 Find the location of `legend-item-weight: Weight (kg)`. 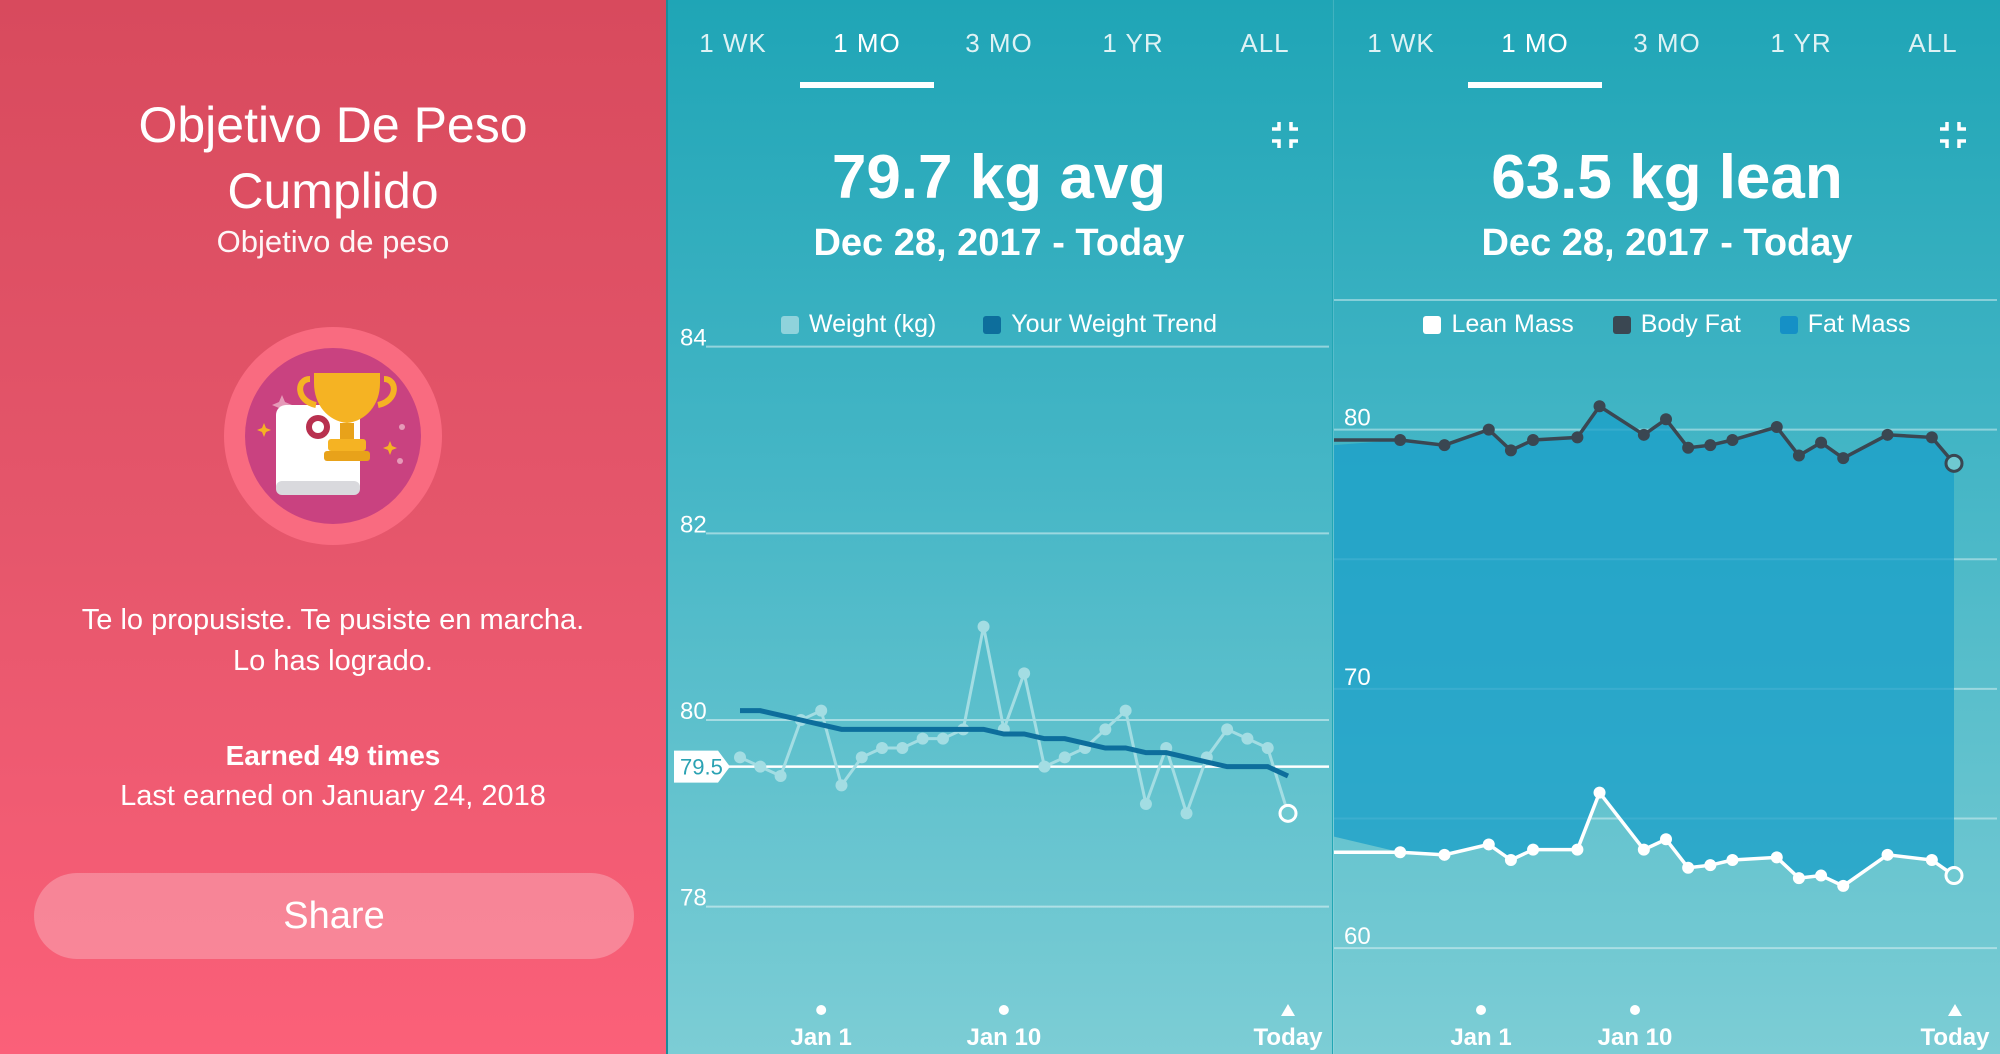

legend-item-weight: Weight (kg) is located at coordinates (858, 324).